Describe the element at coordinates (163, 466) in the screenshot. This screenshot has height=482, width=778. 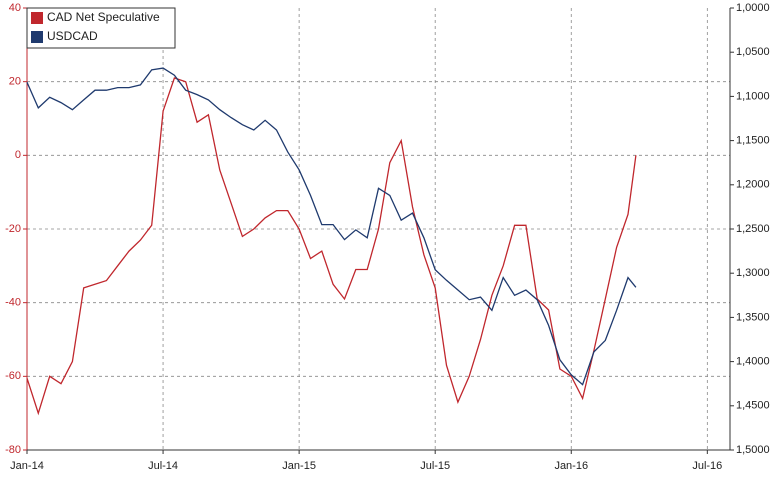
I see `x-tick-label: Jul-14` at that location.